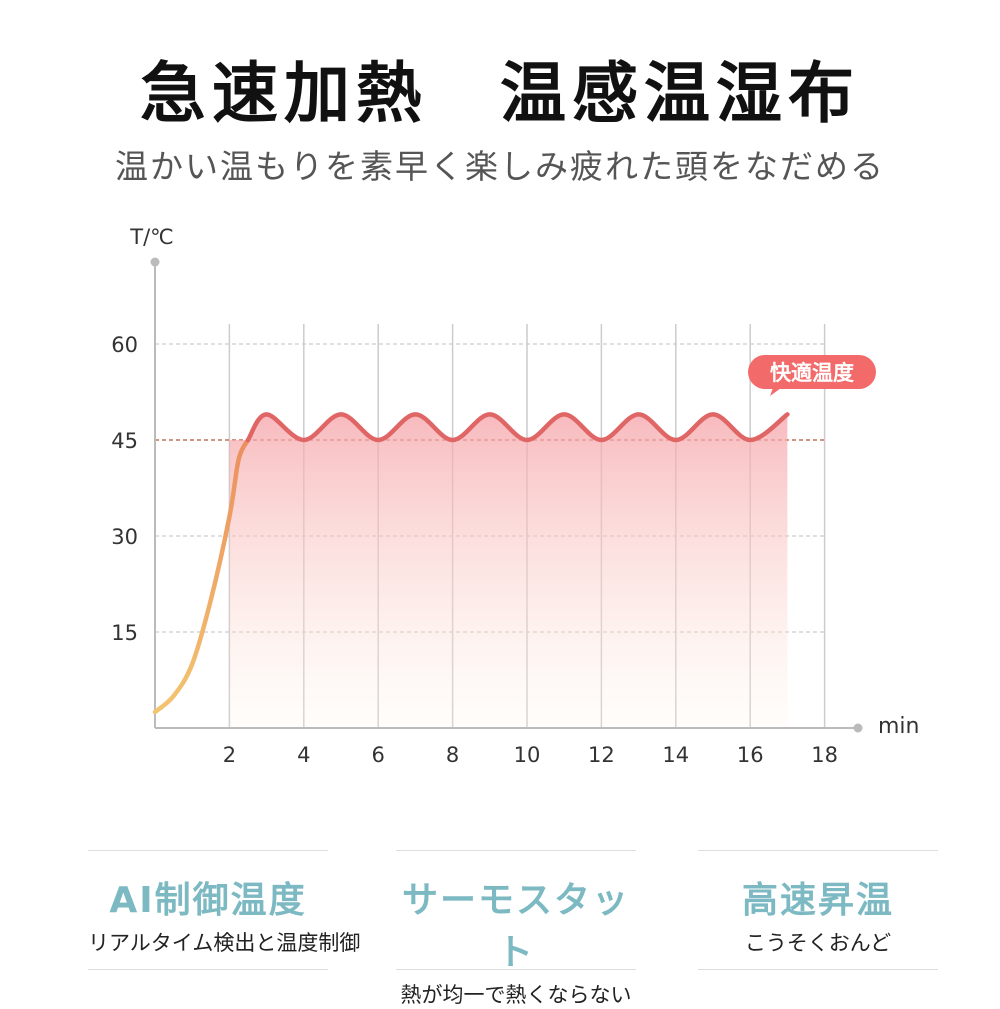 Image resolution: width=1000 pixels, height=1009 pixels. Describe the element at coordinates (500, 166) in the screenshot. I see `page-subtitle: 温かい温もりを素早く楽しみ疲れた頭をなだめる` at that location.